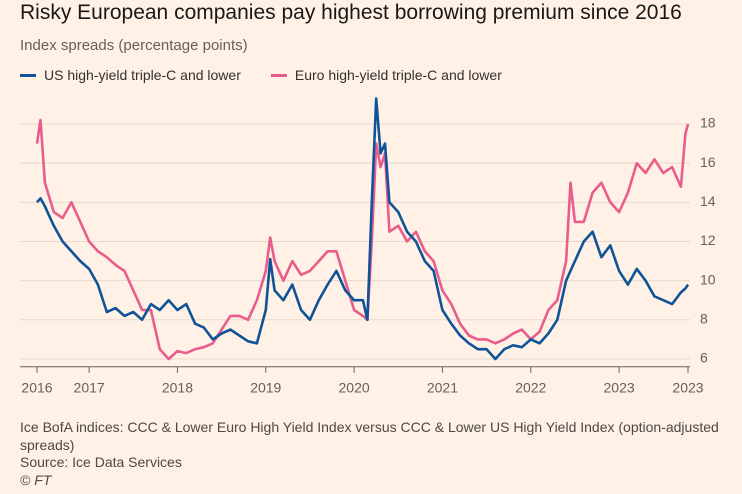 This screenshot has height=494, width=742. Describe the element at coordinates (708, 240) in the screenshot. I see `y-tick-label: 12` at that location.